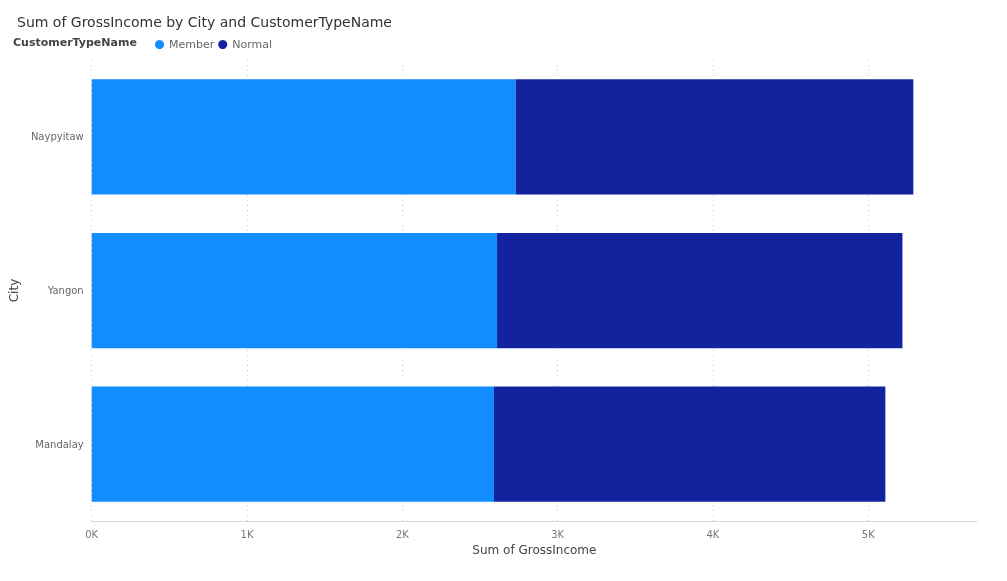 This screenshot has width=1007, height=581. I want to click on y-tick-label: Mandalay, so click(59, 444).